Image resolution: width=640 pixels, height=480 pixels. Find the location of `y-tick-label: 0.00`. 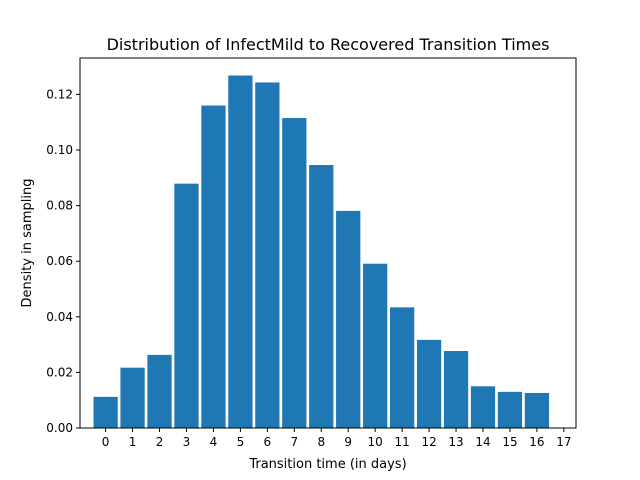

y-tick-label: 0.00 is located at coordinates (59, 428).